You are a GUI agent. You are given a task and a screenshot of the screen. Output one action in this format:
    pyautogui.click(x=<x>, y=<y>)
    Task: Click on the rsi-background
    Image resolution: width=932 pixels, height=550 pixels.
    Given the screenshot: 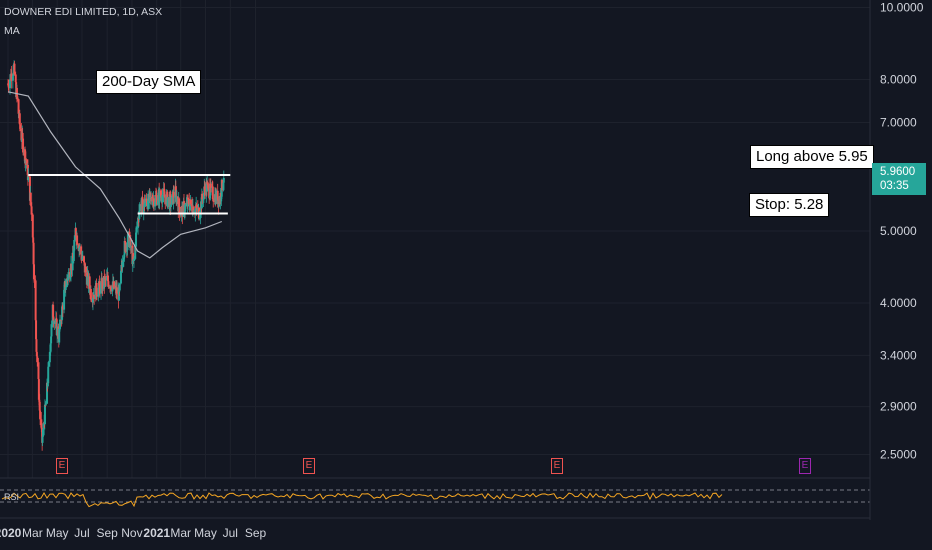 What is the action you would take?
    pyautogui.click(x=435, y=498)
    